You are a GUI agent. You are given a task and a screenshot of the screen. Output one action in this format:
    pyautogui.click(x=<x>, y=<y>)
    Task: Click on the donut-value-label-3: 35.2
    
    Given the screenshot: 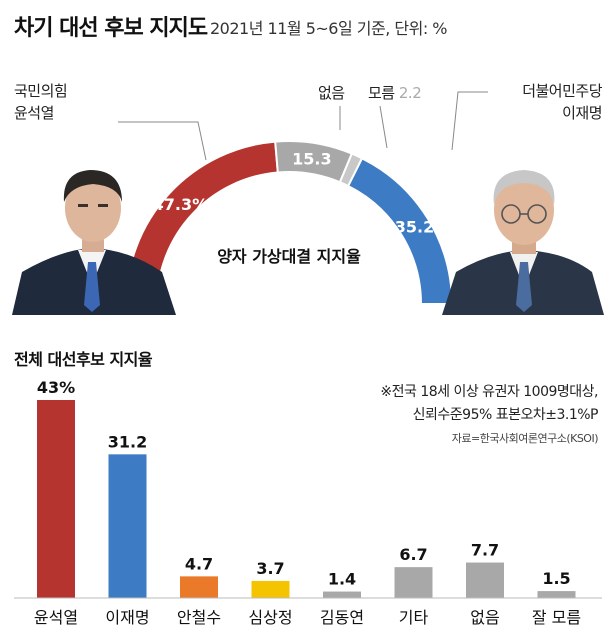 What is the action you would take?
    pyautogui.click(x=414, y=227)
    